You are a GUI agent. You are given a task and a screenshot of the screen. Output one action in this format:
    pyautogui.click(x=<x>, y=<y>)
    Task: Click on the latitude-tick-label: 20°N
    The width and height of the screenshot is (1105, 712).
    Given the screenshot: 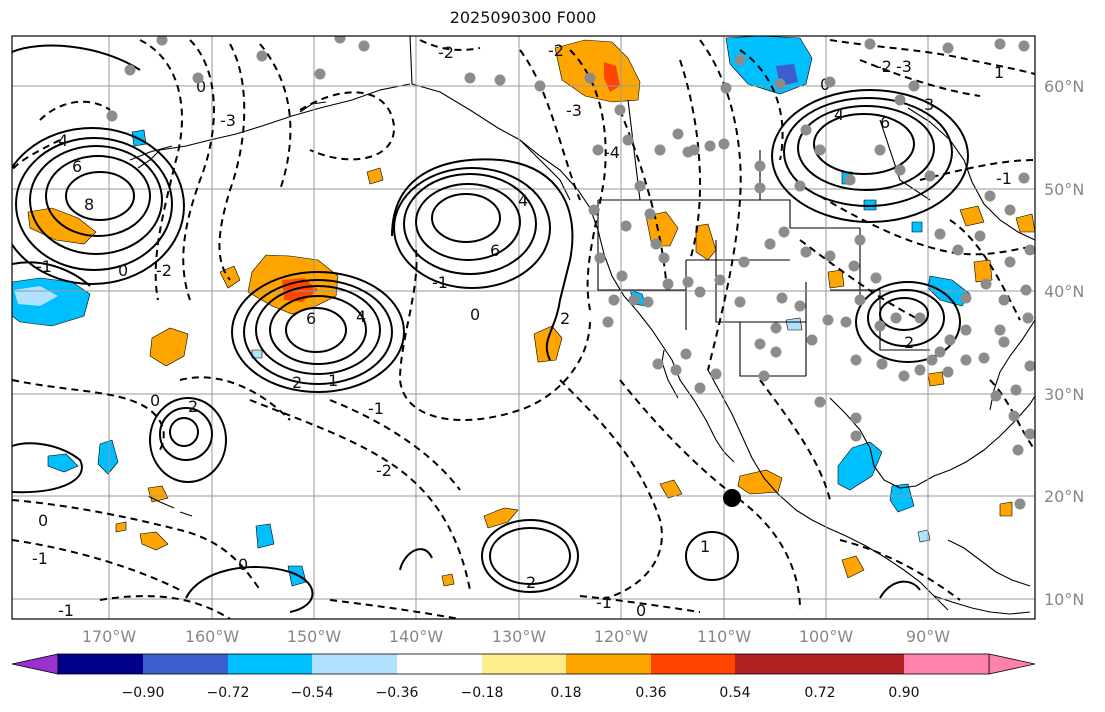 What is the action you would take?
    pyautogui.click(x=1064, y=496)
    